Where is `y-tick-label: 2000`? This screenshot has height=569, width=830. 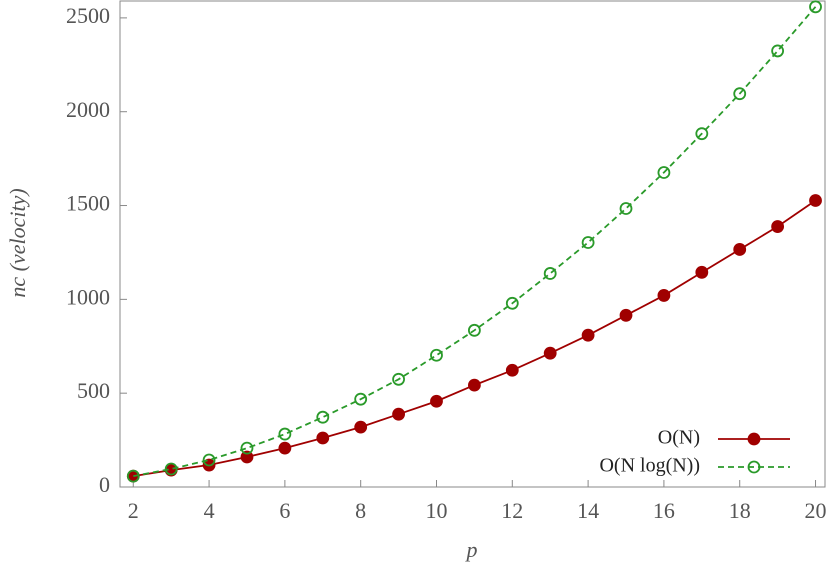 y-tick-label: 2000 is located at coordinates (88, 109).